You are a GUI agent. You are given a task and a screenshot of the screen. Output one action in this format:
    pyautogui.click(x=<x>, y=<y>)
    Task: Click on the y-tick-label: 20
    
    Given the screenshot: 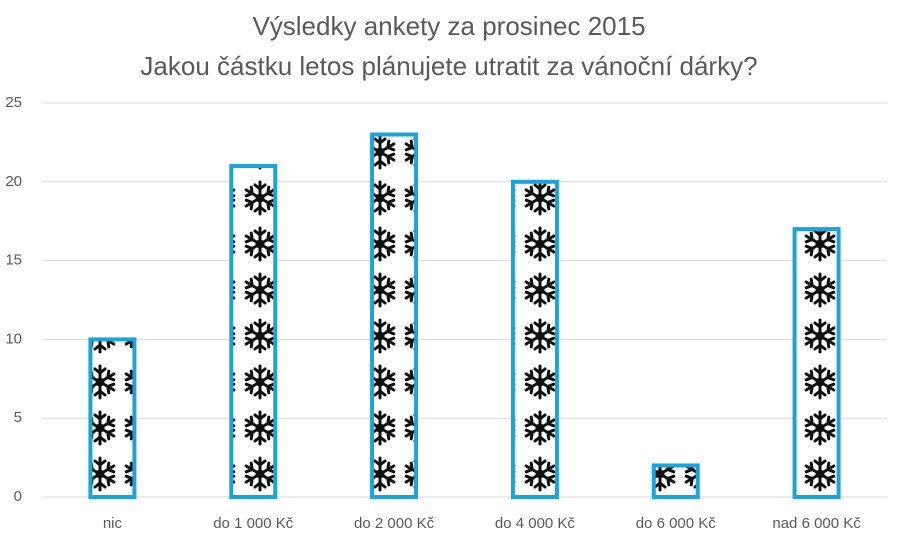 What is the action you would take?
    pyautogui.click(x=13, y=181)
    